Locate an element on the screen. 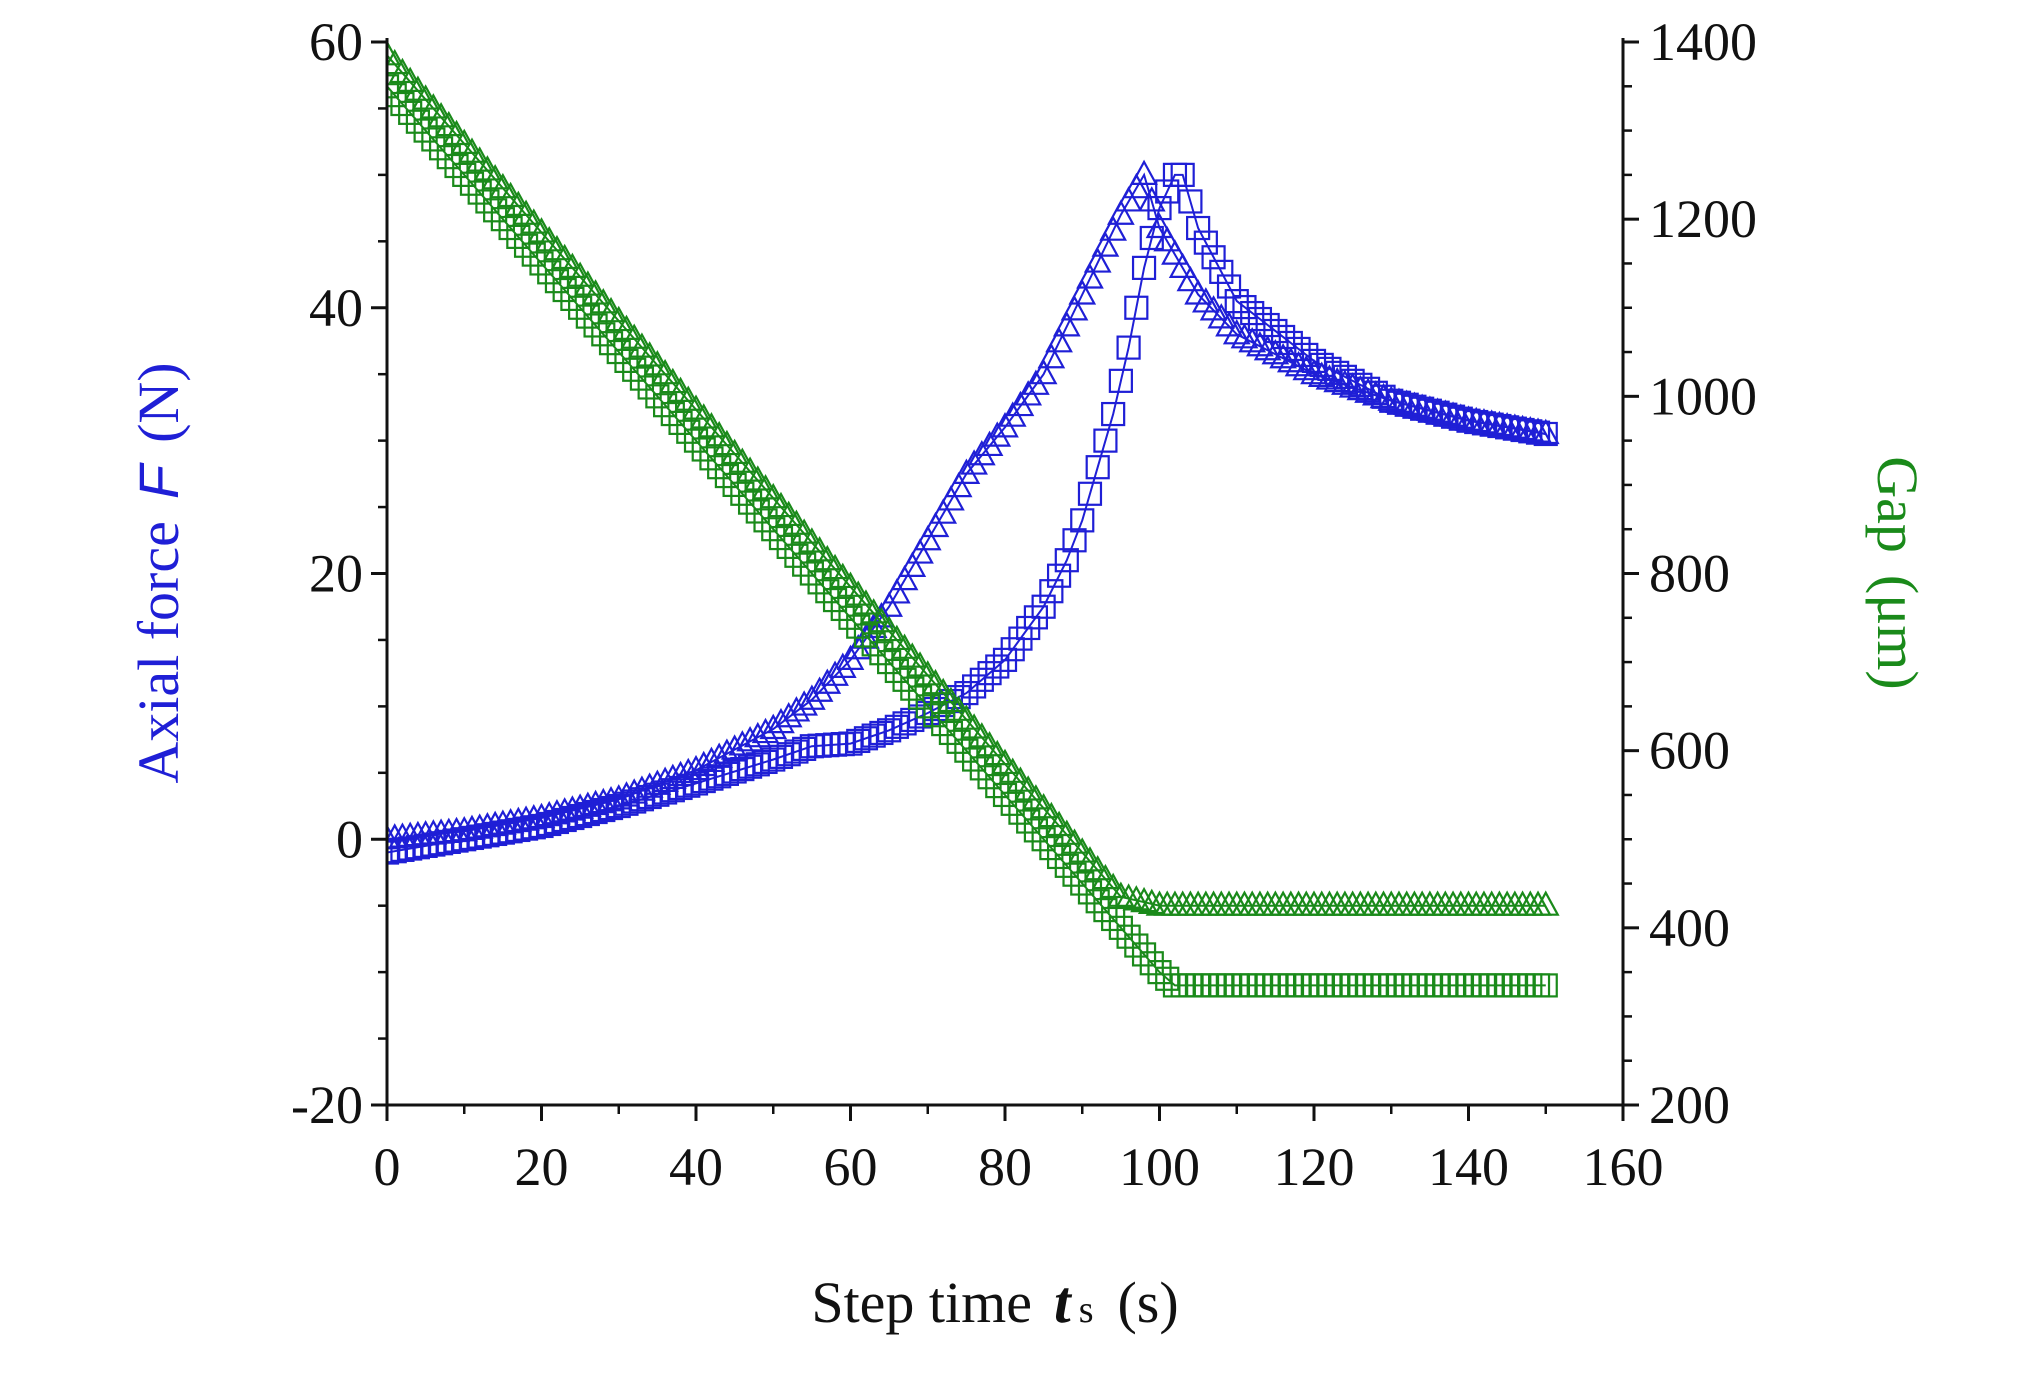 This screenshot has width=2022, height=1397. x-tick-label: 120 is located at coordinates (1314, 1167).